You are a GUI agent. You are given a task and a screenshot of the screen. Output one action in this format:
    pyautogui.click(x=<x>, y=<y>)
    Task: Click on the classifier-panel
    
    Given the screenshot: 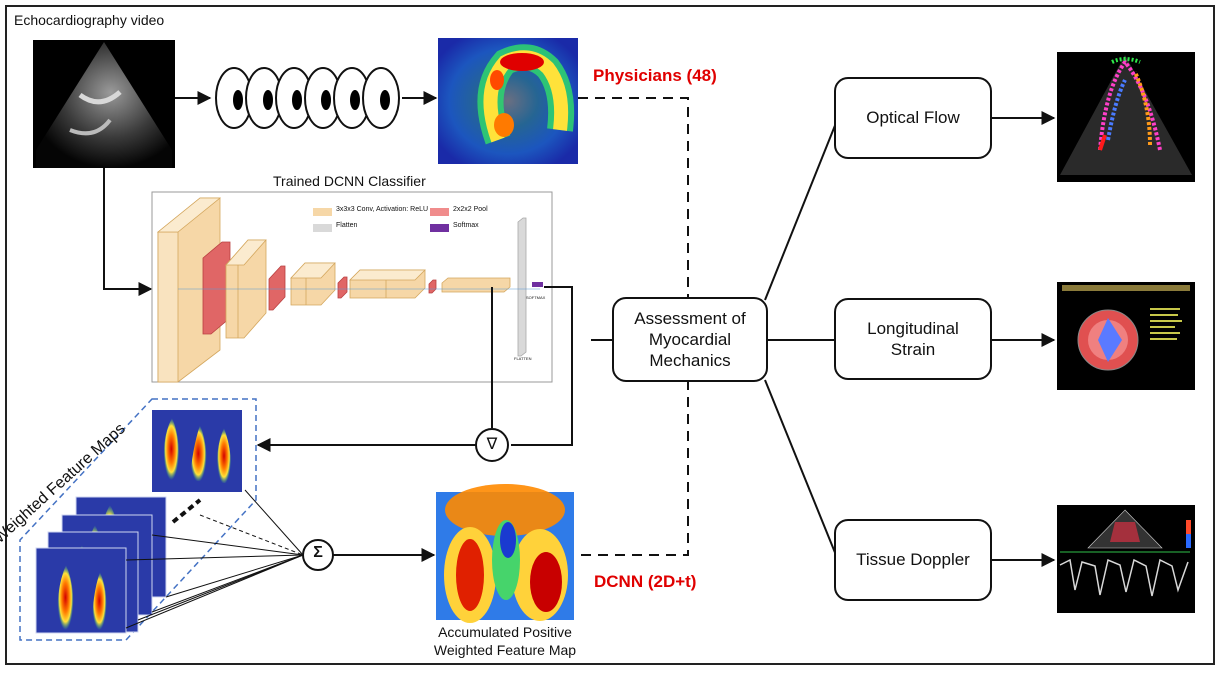 What is the action you would take?
    pyautogui.click(x=352, y=287)
    